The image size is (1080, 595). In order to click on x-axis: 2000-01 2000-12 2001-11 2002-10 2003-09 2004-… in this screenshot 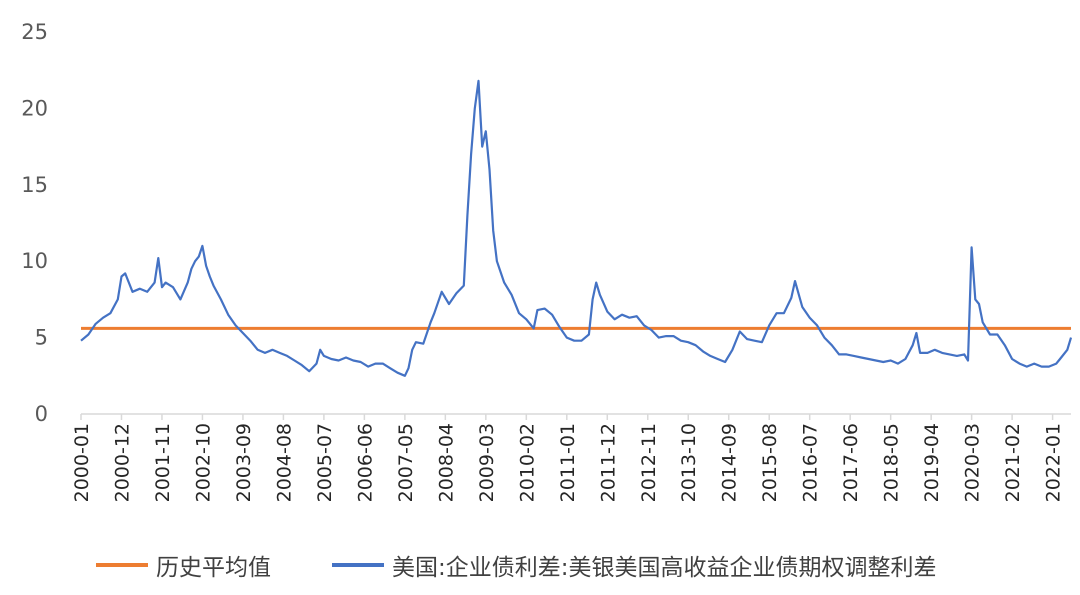, I will do `click(568, 458)`.